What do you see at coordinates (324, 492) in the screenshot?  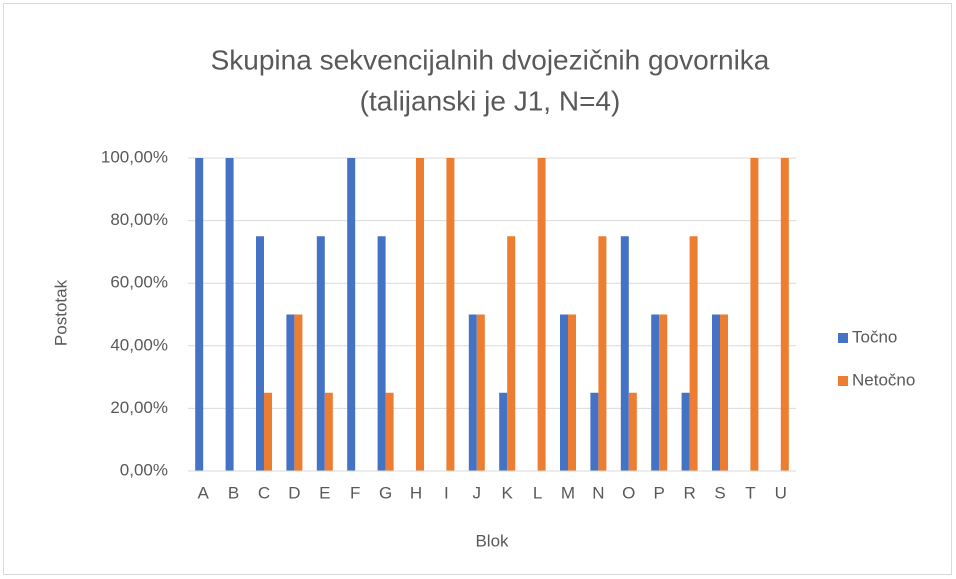 I see `x-tick-label: E` at bounding box center [324, 492].